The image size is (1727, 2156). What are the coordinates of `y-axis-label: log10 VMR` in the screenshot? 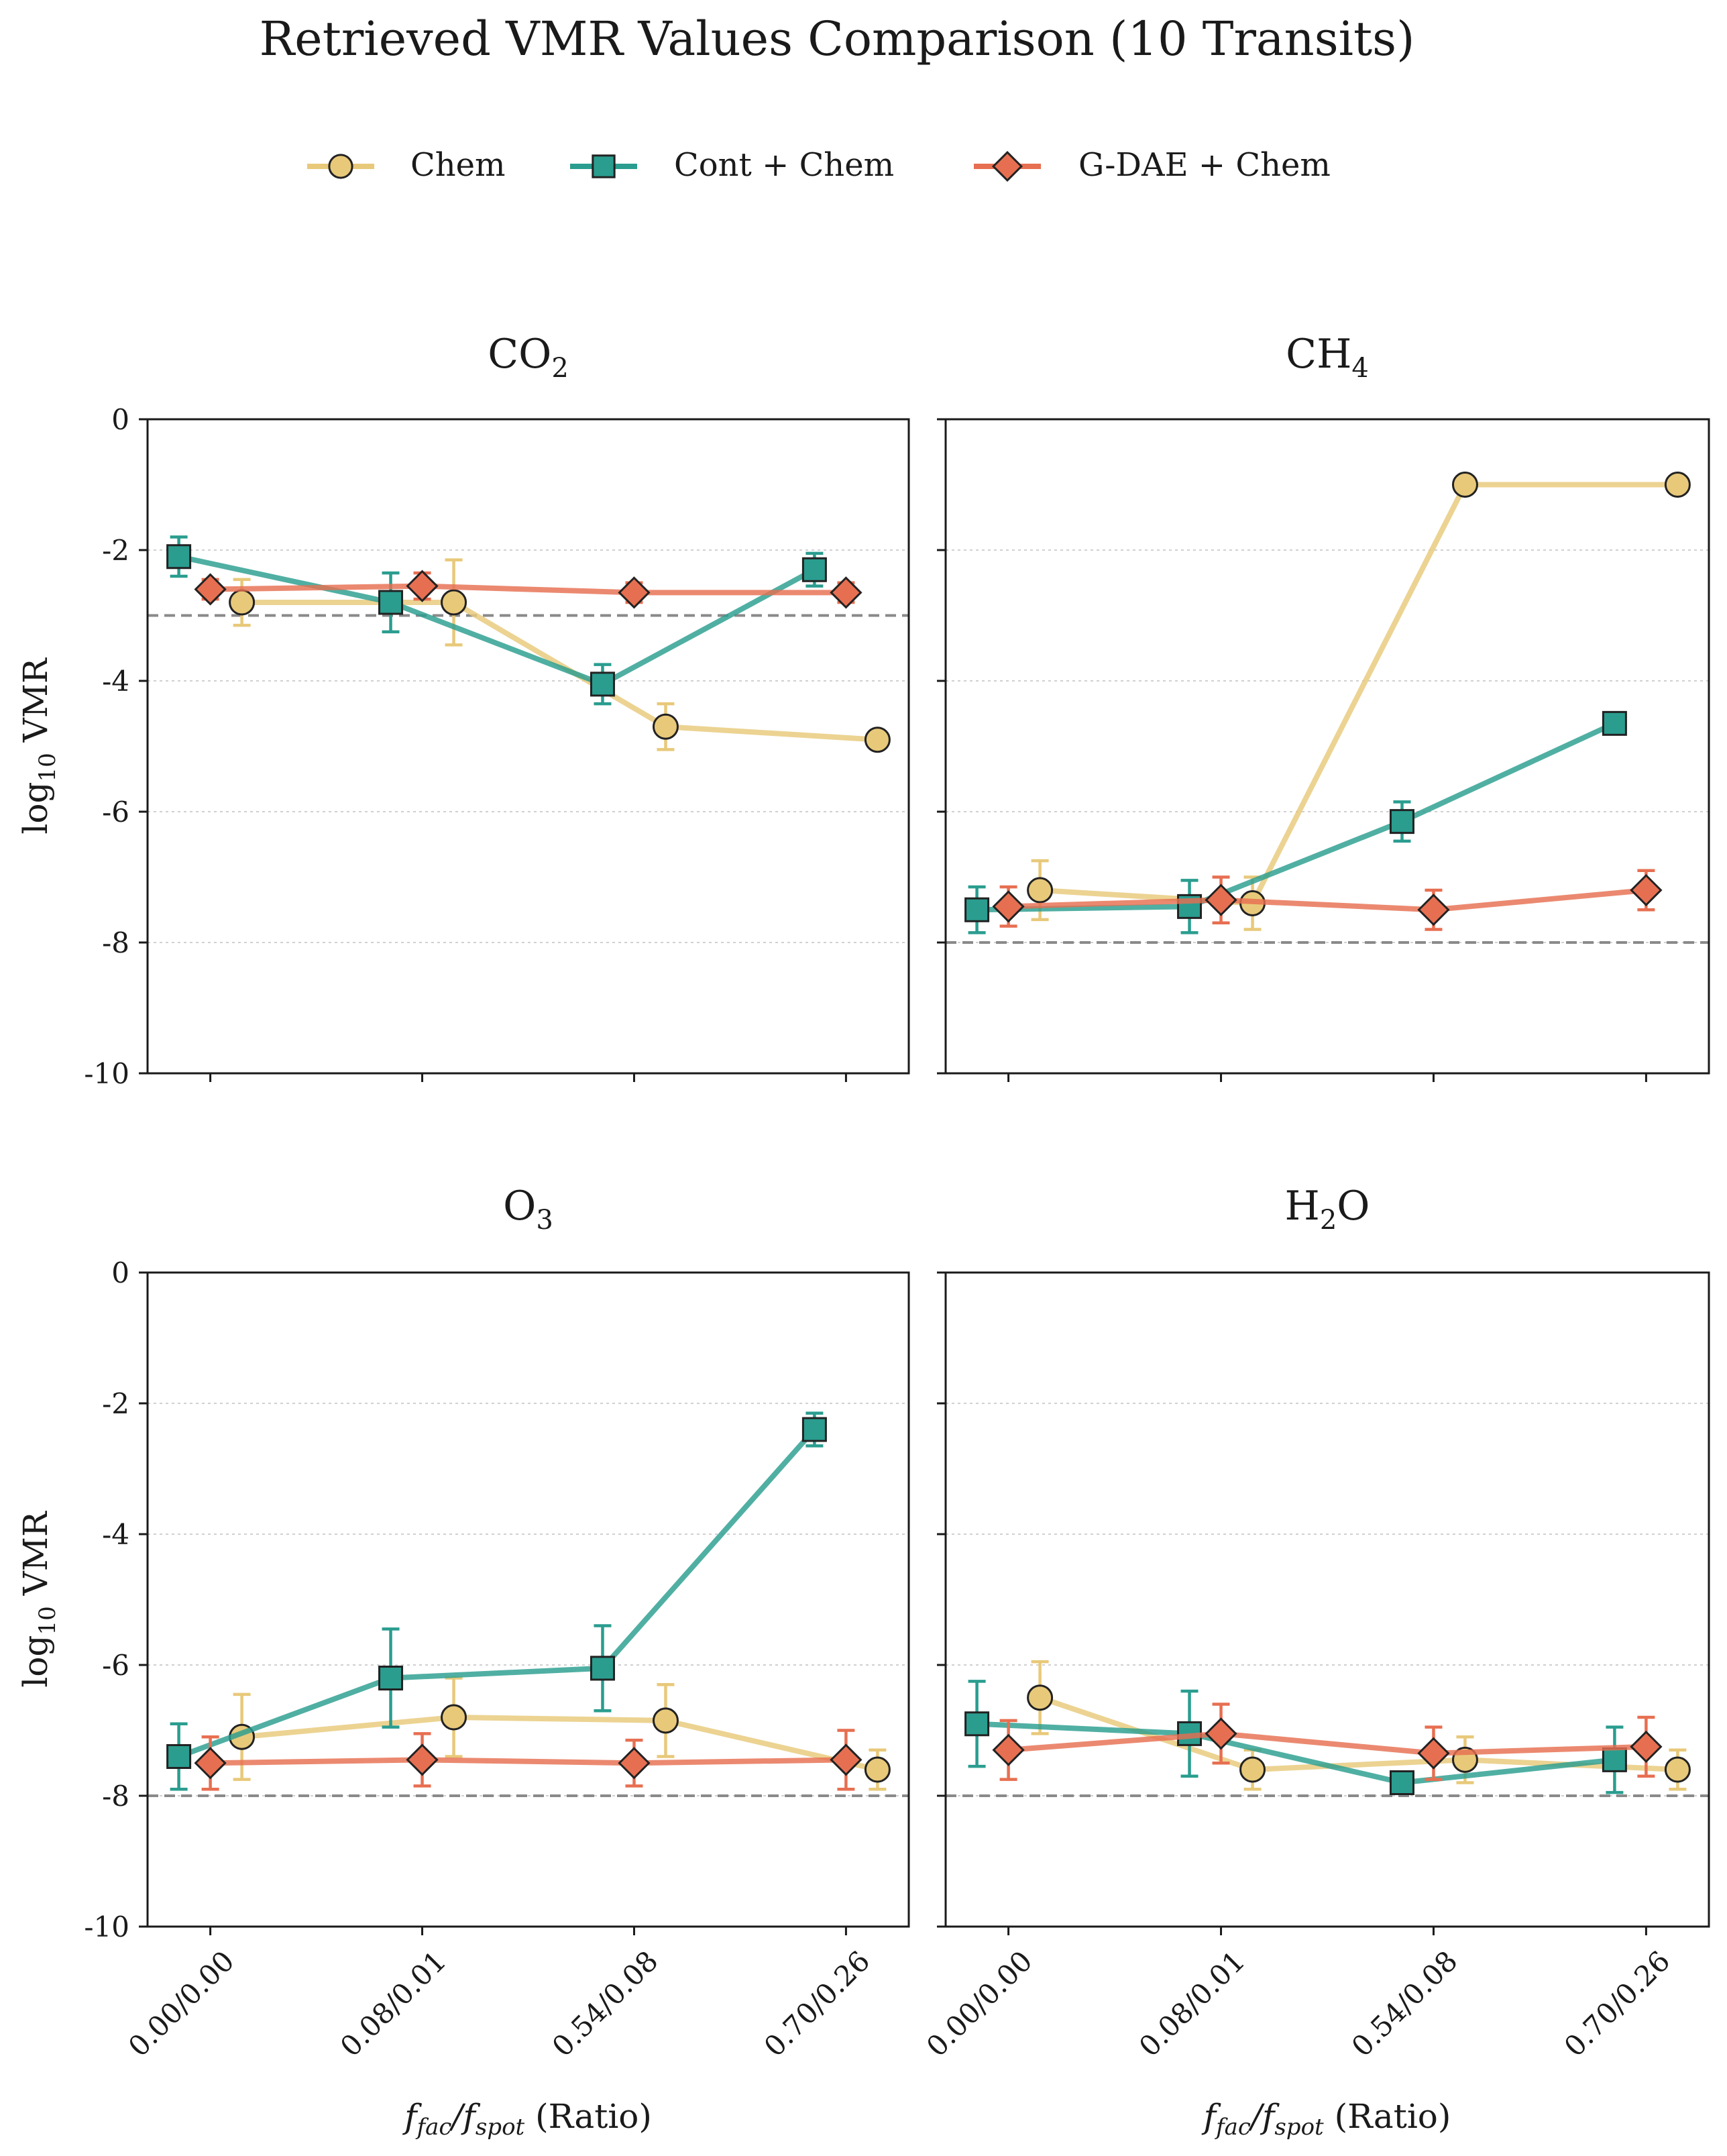 It's located at (38, 1599).